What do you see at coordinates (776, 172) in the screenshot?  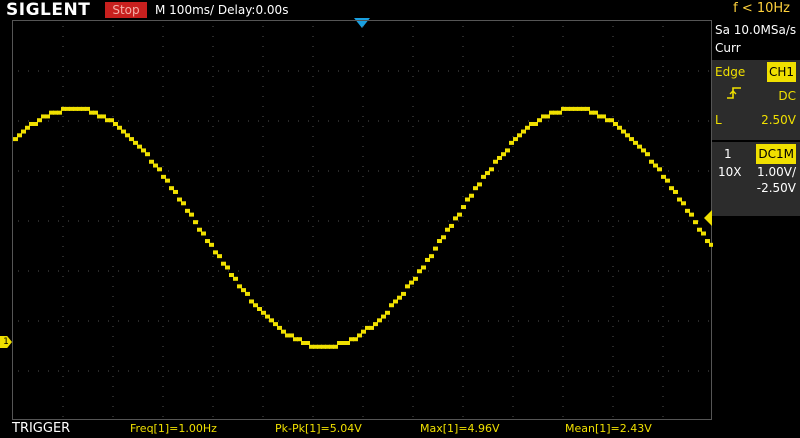 I see `volts-per-div: 1.00V/` at bounding box center [776, 172].